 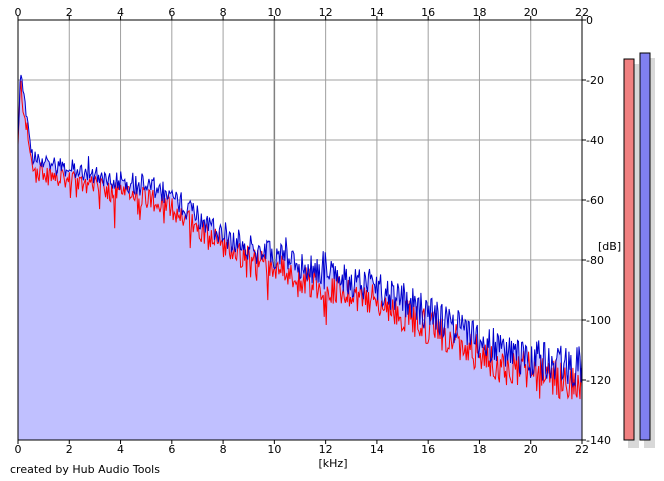 What do you see at coordinates (171, 449) in the screenshot?
I see `x-tick-label-bottom: 6` at bounding box center [171, 449].